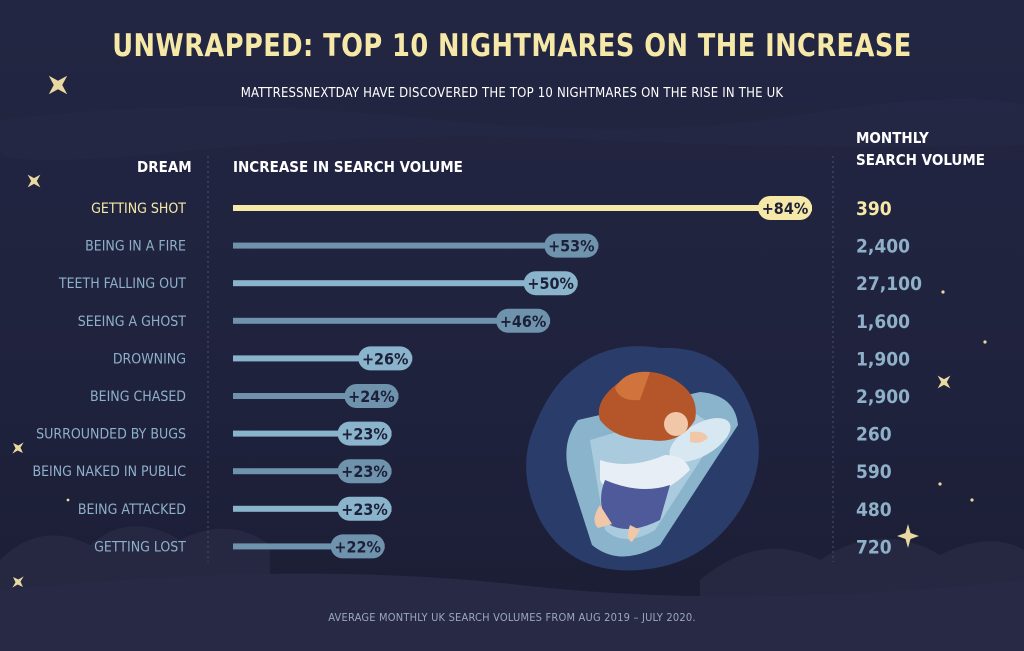 This screenshot has height=651, width=1024. I want to click on dream-column-header: DREAM, so click(164, 167).